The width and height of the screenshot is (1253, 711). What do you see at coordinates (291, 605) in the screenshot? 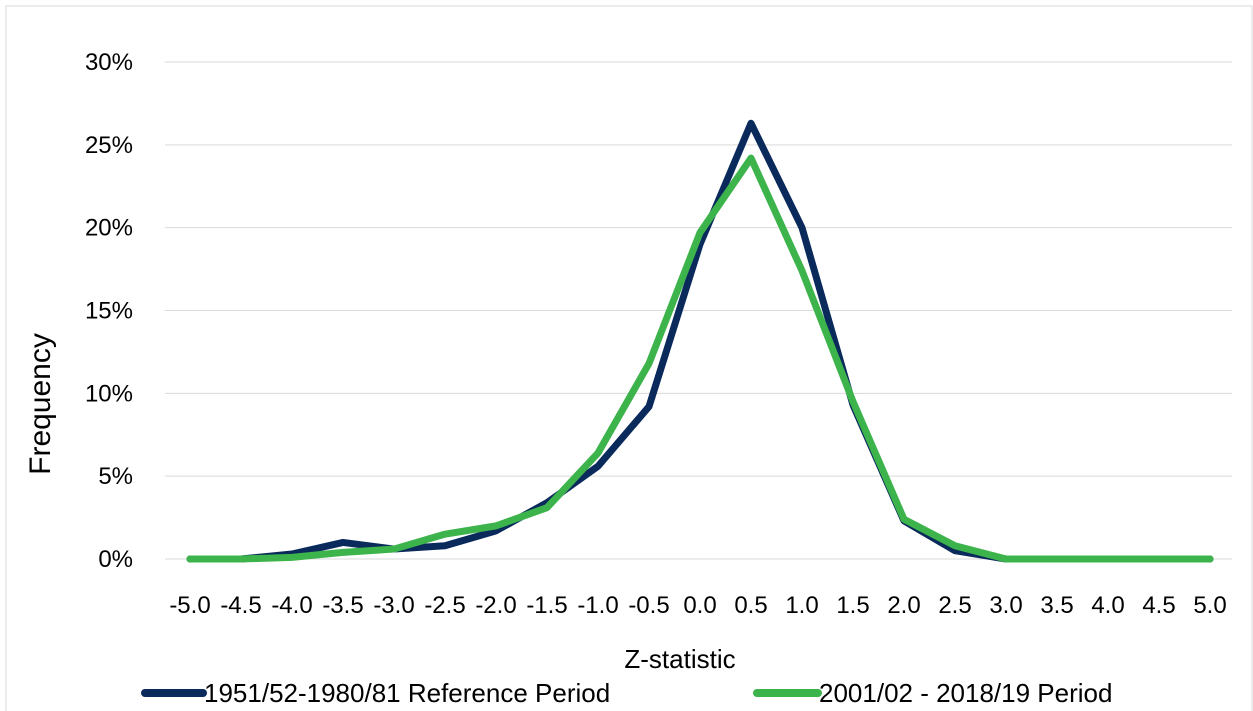
I see `x-tick-label: -4.0` at bounding box center [291, 605].